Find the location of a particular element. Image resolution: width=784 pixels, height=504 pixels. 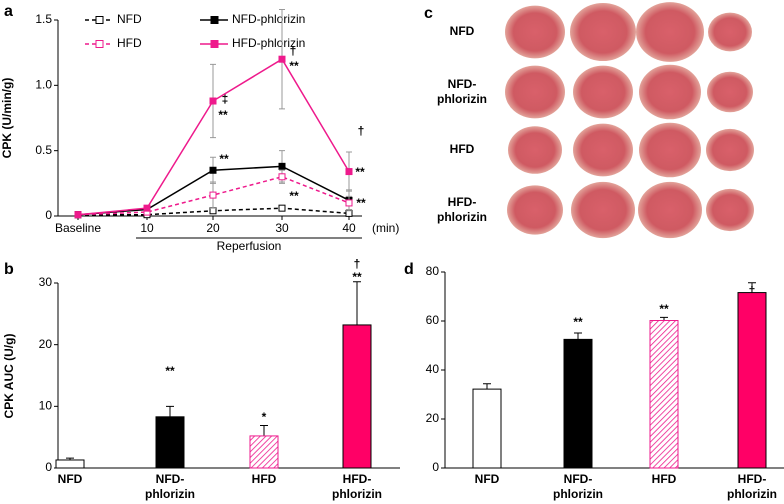

y-tick-label: 30 is located at coordinates (46, 282).